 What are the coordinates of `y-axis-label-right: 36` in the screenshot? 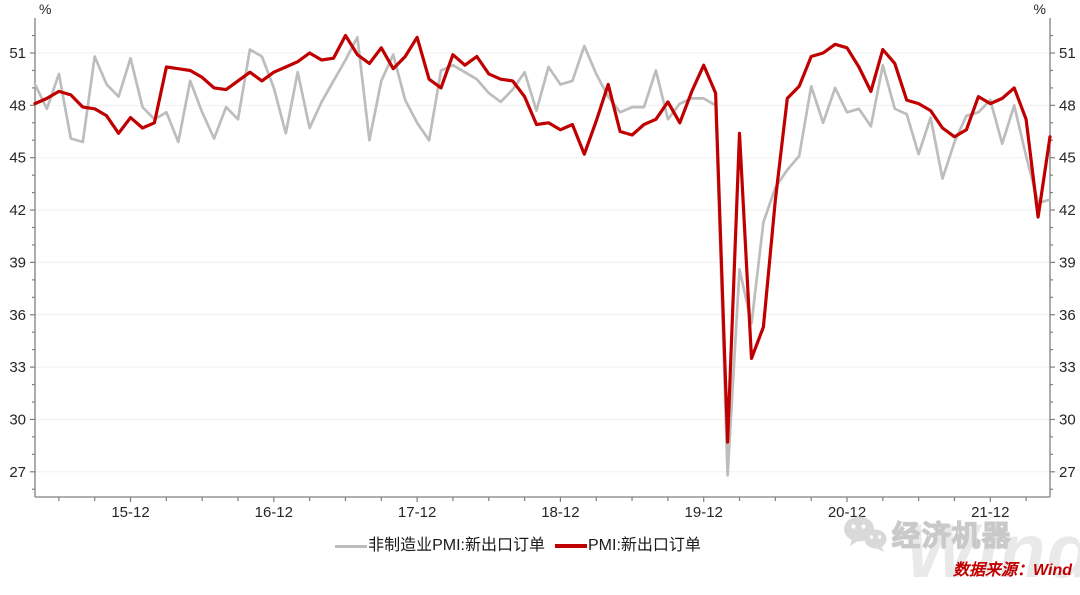 It's located at (1067, 315).